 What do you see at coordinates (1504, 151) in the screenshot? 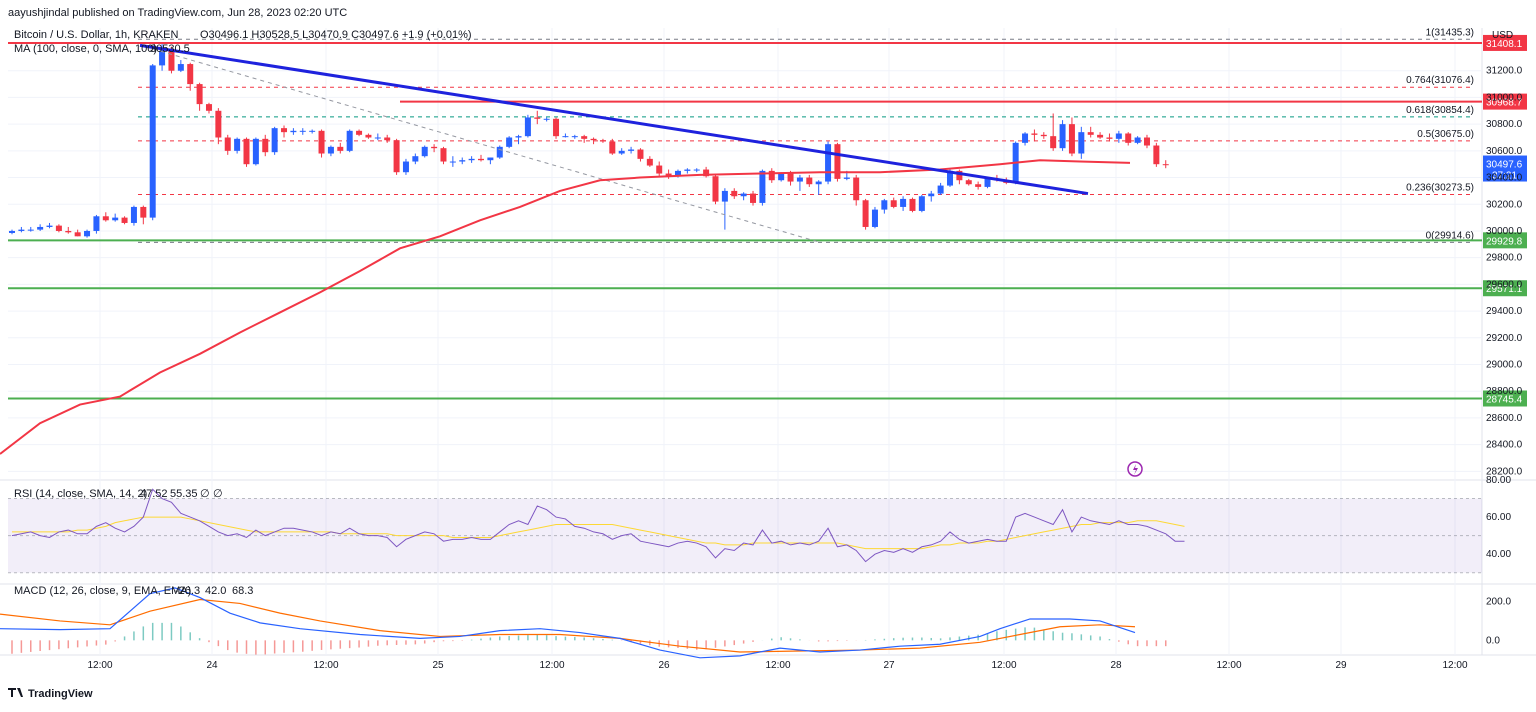
I see `price-tick-label: 30600.0` at bounding box center [1504, 151].